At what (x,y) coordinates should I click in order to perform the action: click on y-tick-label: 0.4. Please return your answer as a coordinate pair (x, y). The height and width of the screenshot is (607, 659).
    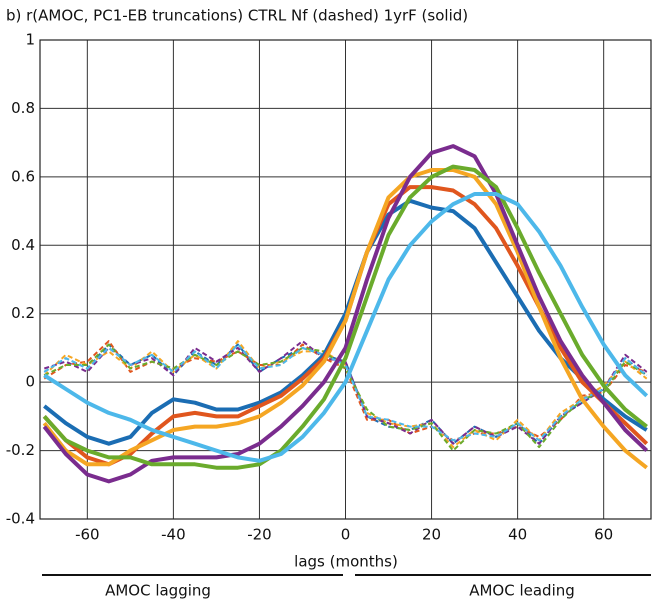
    Looking at the image, I should click on (23, 245).